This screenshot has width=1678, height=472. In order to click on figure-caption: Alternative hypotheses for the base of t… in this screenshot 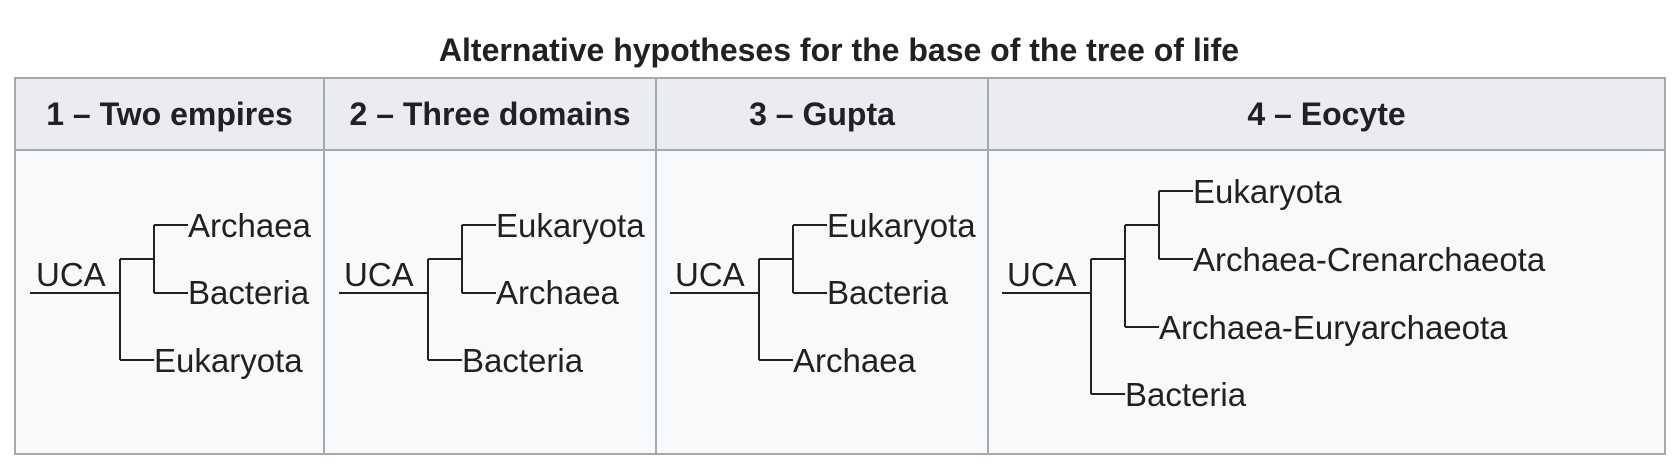, I will do `click(839, 50)`.